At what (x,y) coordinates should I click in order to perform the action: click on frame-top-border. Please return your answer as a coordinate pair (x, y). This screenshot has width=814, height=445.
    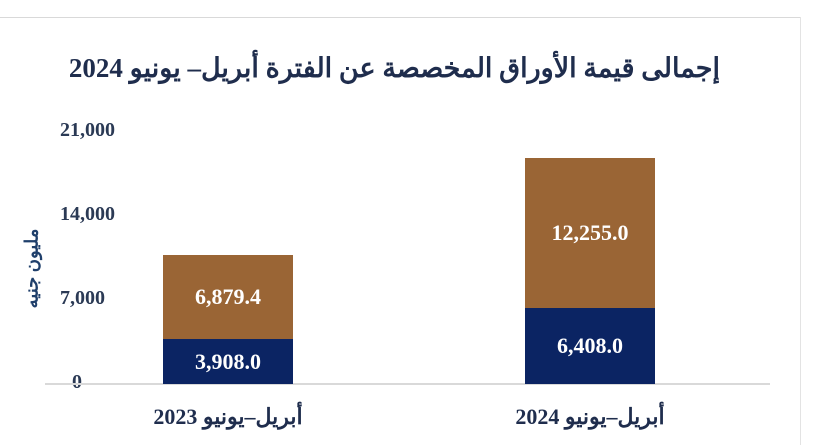
    Looking at the image, I should click on (400, 17).